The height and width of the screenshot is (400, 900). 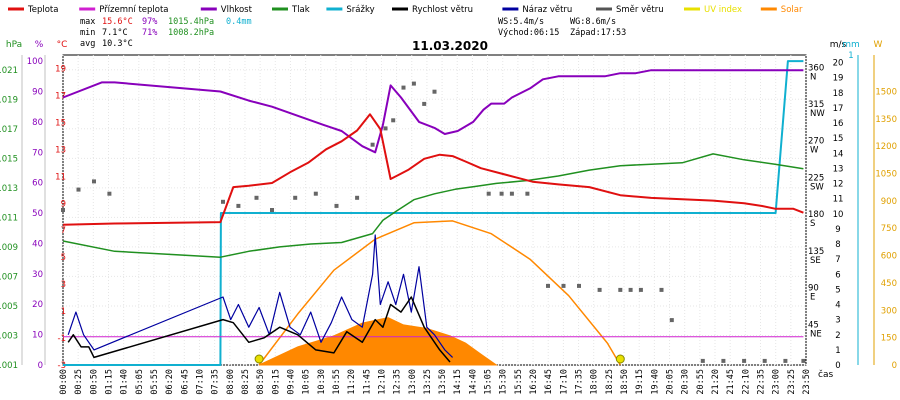 I want to click on axis-tick-pct: 40, so click(x=37, y=244).